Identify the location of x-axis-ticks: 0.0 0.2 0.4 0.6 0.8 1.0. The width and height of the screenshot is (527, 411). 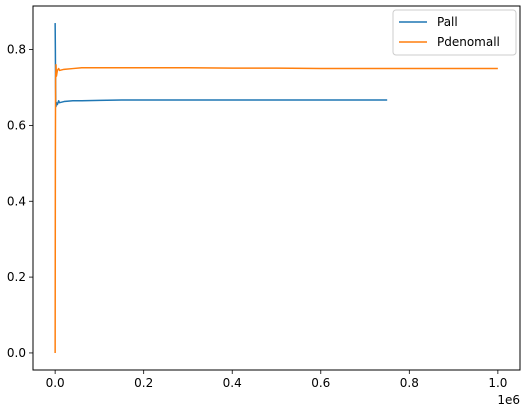
(276, 380).